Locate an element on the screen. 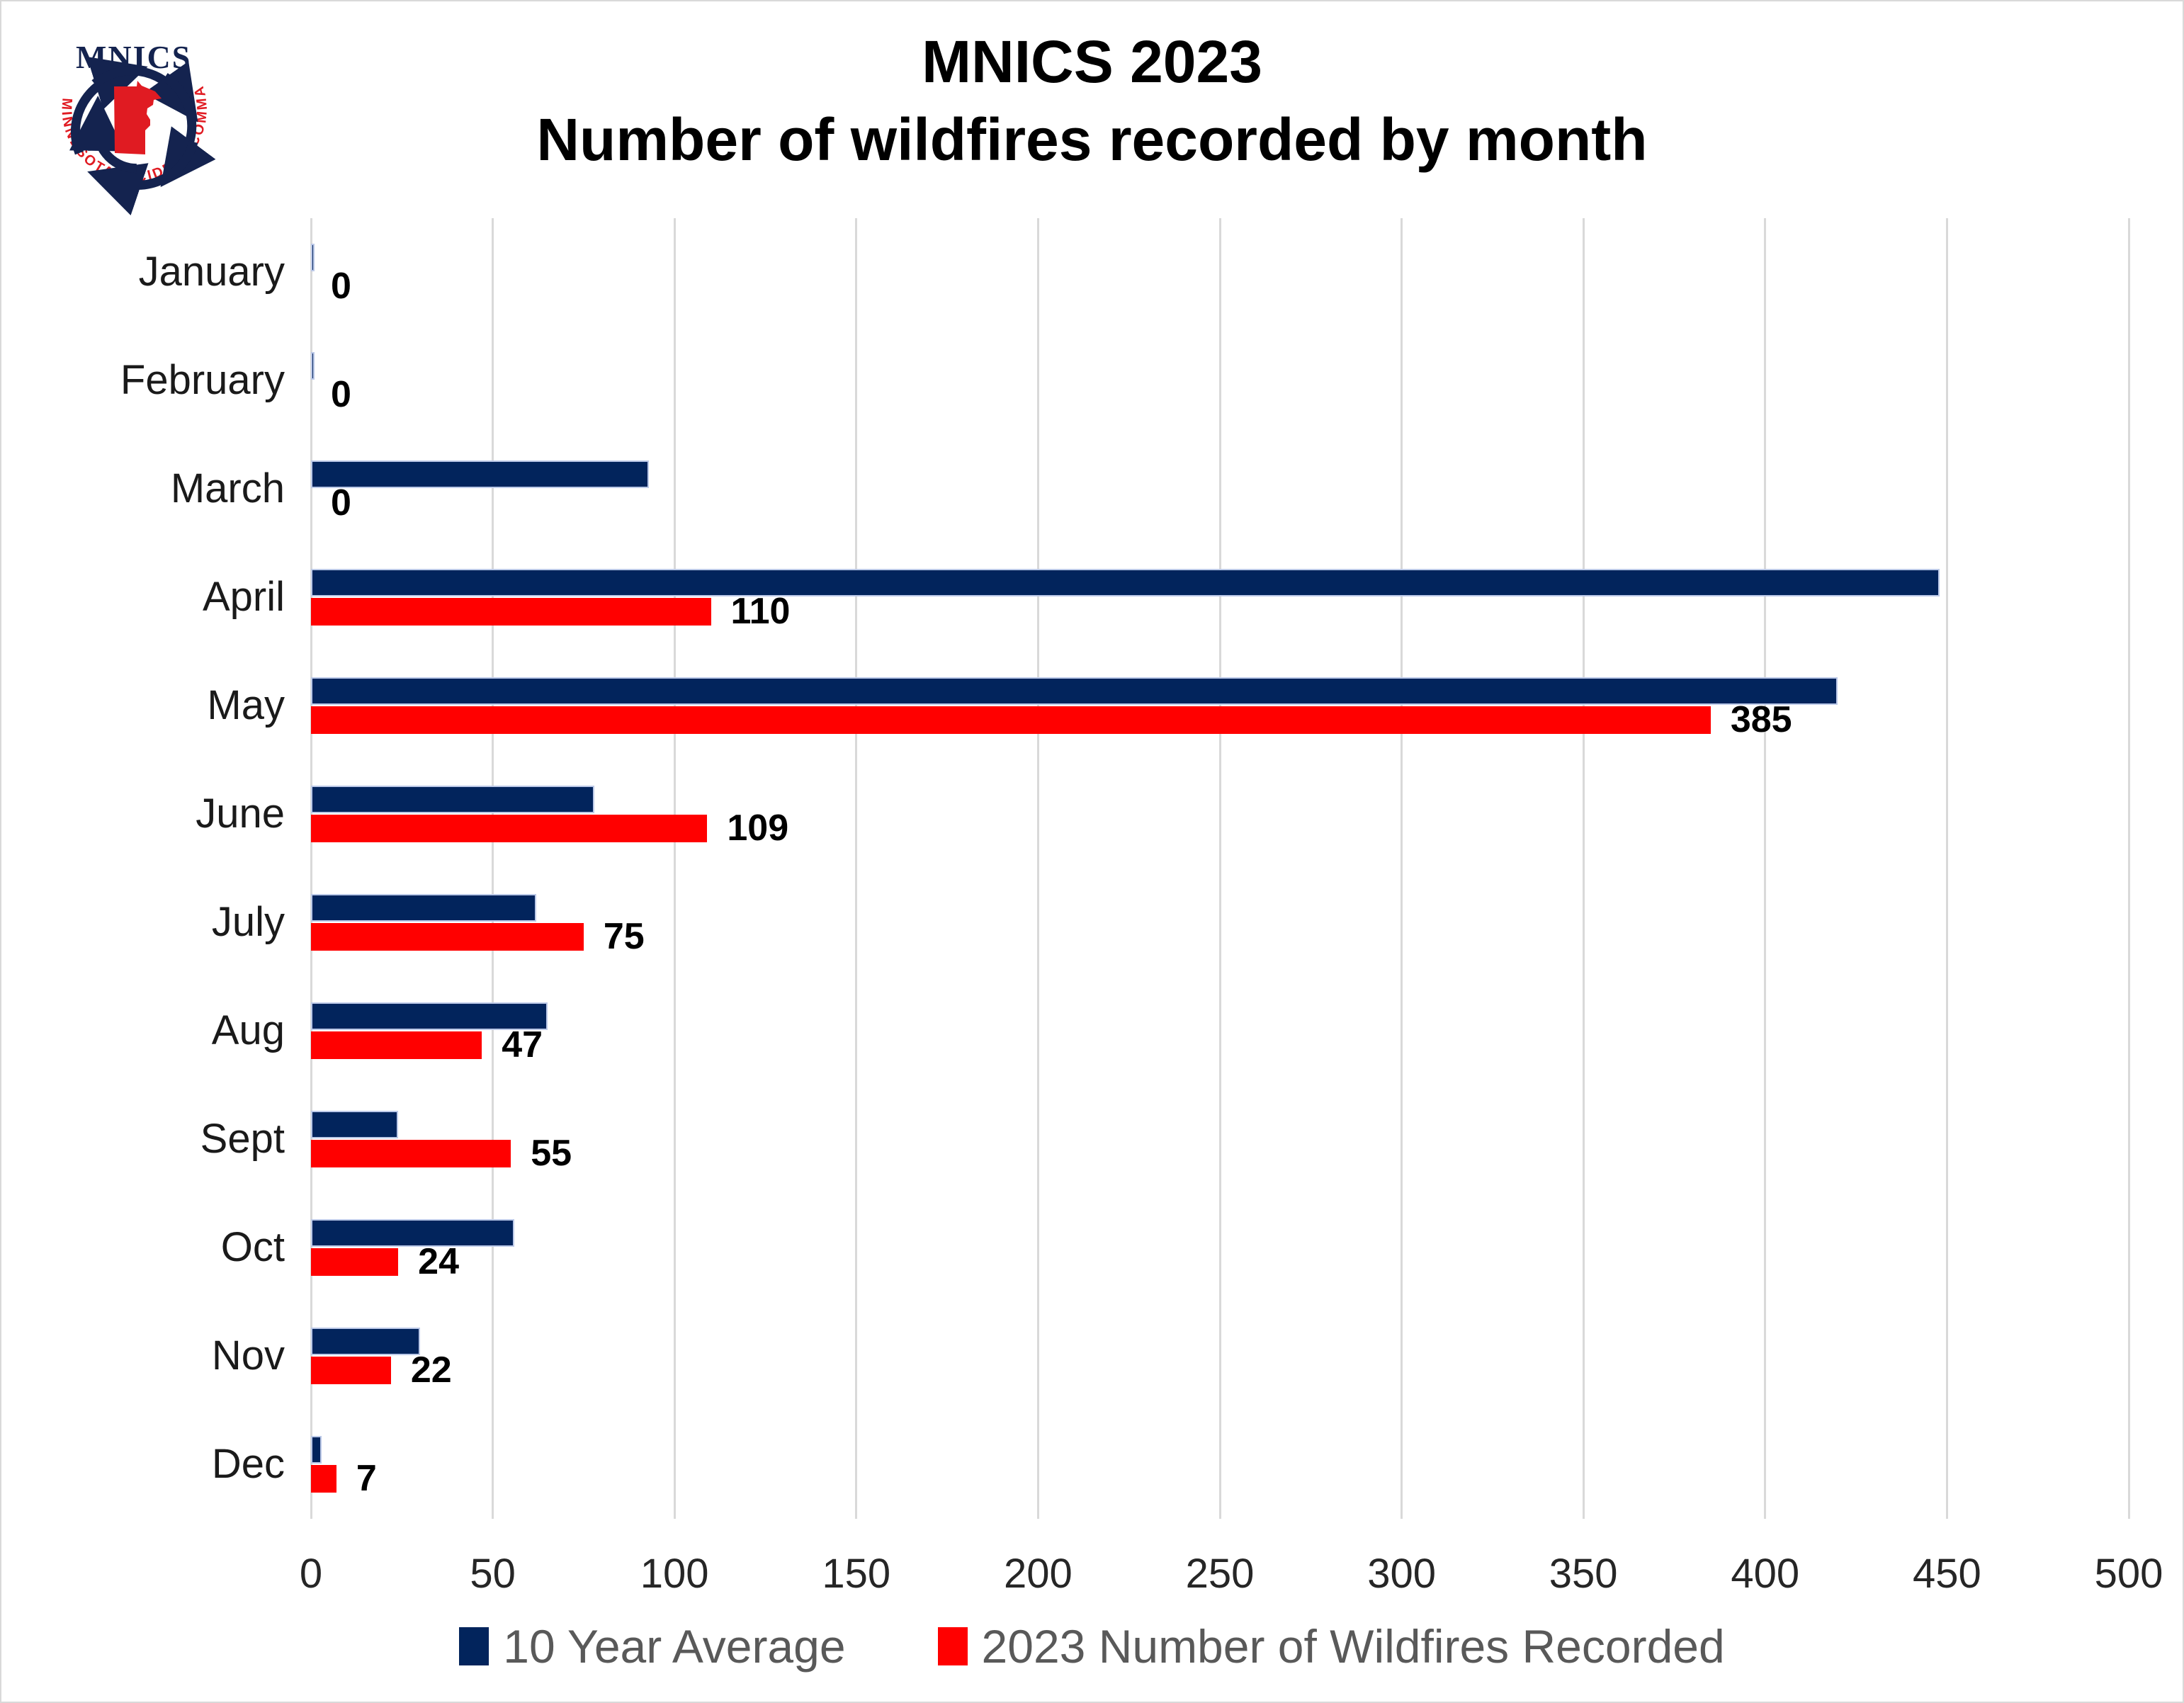 The image size is (2184, 1703). month-label-february: February is located at coordinates (202, 380).